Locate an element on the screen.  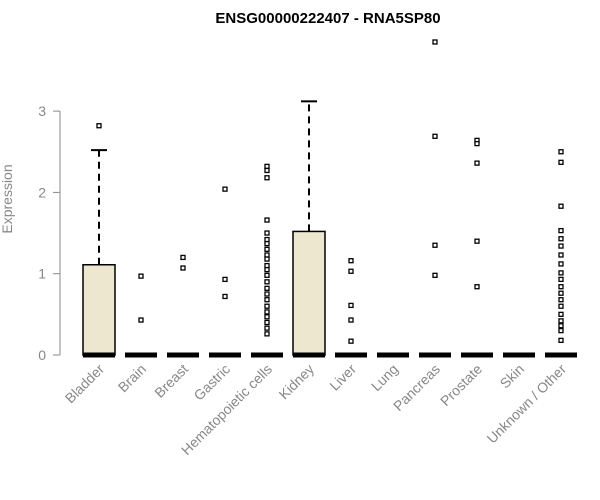
y-tick-label: 3 is located at coordinates (42, 111).